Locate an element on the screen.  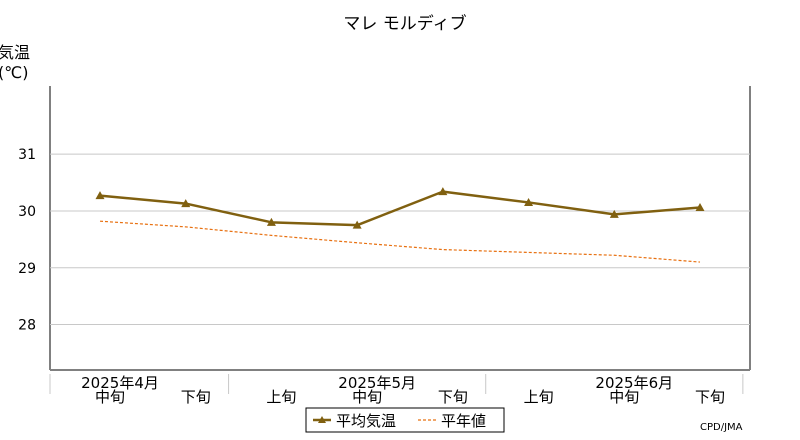
x-month-label: 2025年6月 is located at coordinates (634, 383).